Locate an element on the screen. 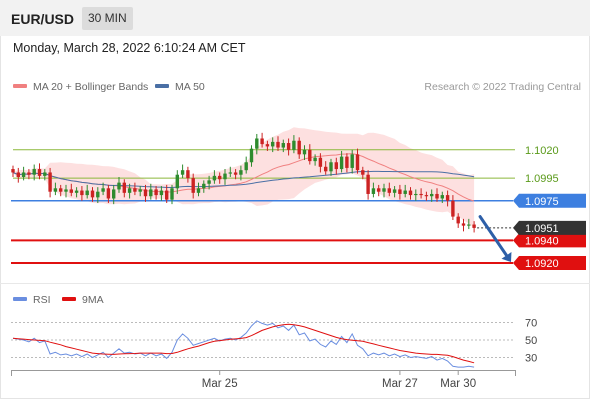  x-tick-label: Mar 30 is located at coordinates (458, 384).